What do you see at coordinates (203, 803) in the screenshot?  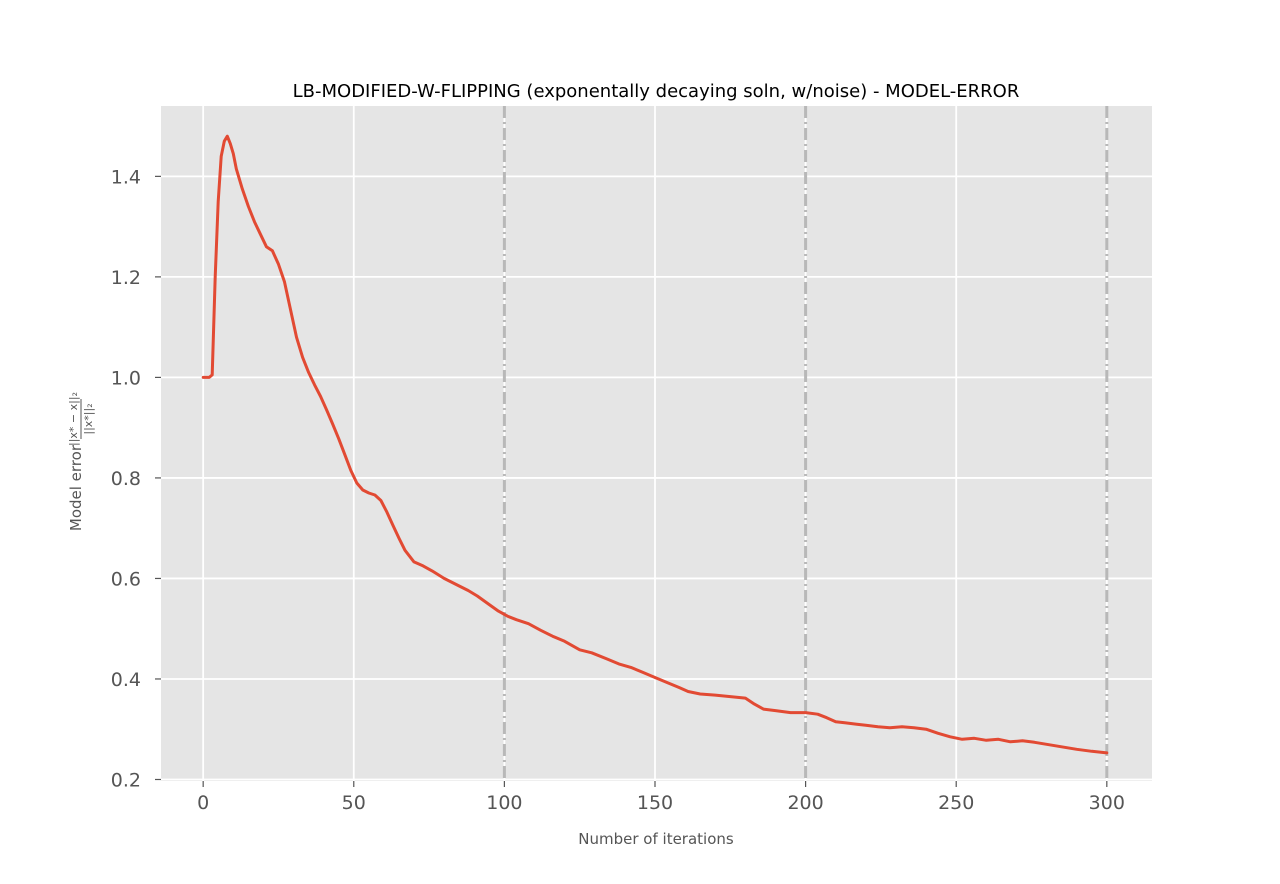 I see `x-tick-label: 0` at bounding box center [203, 803].